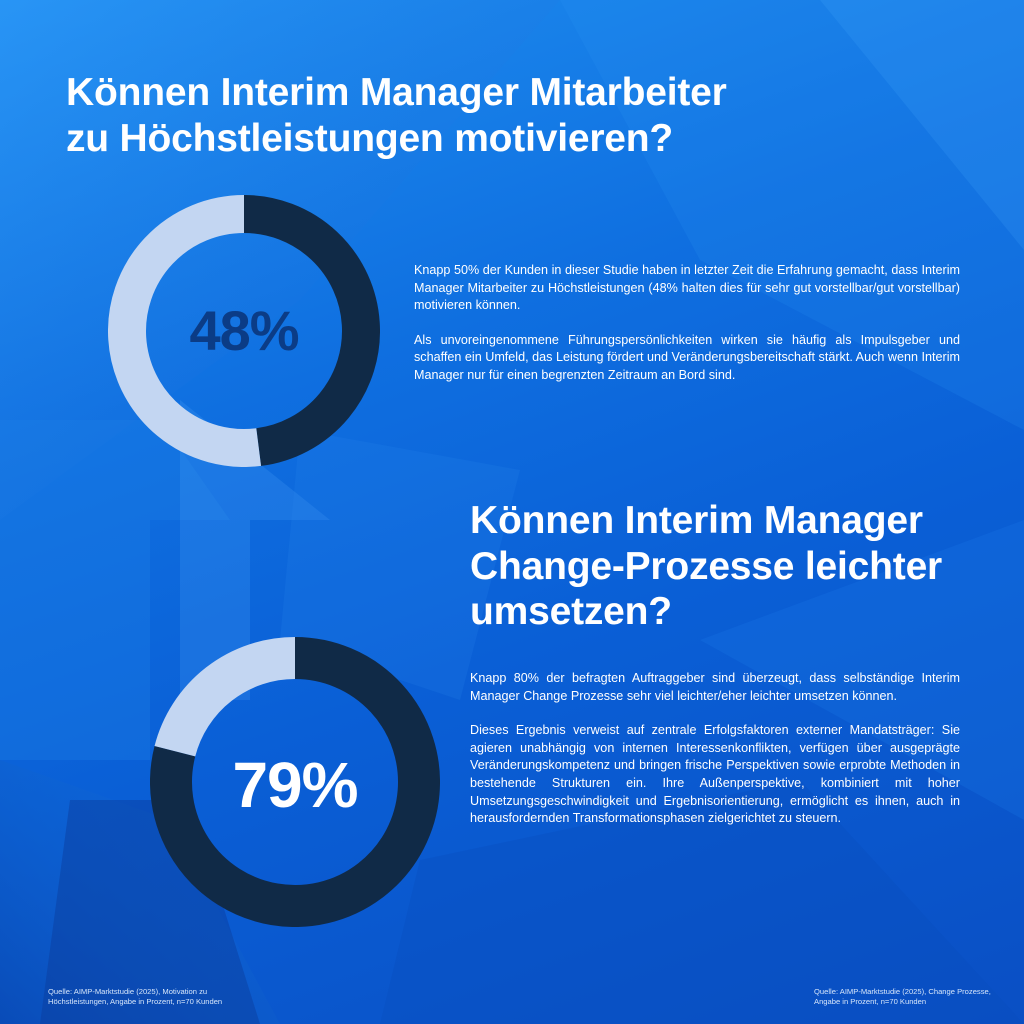 Image resolution: width=1024 pixels, height=1024 pixels. What do you see at coordinates (185, 331) in the screenshot?
I see `donut-48-slice-remainder` at bounding box center [185, 331].